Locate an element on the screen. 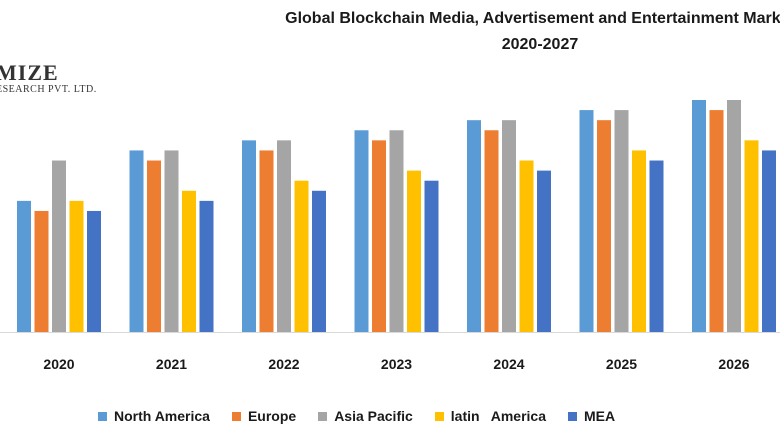 The height and width of the screenshot is (440, 780). x-tick-label-2022: 2022 is located at coordinates (283, 364).